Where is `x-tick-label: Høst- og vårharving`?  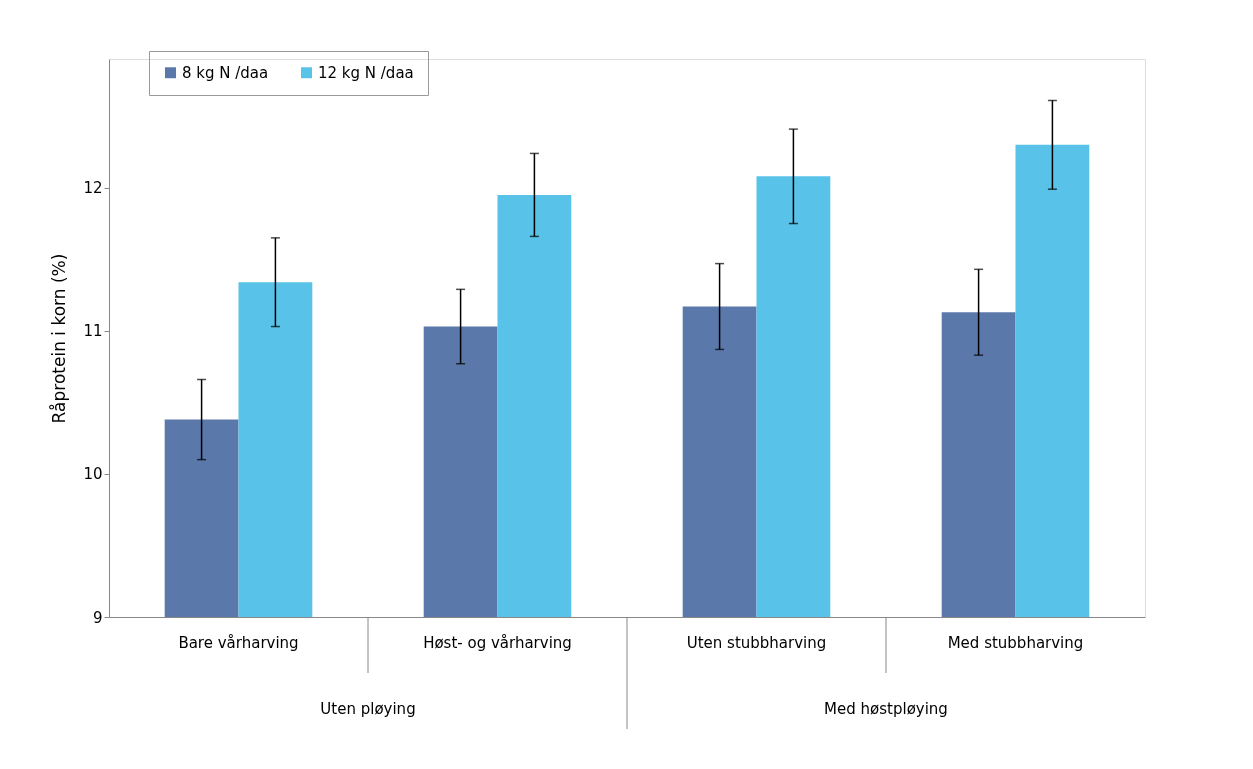
x-tick-label: Høst- og vårharving is located at coordinates (497, 642).